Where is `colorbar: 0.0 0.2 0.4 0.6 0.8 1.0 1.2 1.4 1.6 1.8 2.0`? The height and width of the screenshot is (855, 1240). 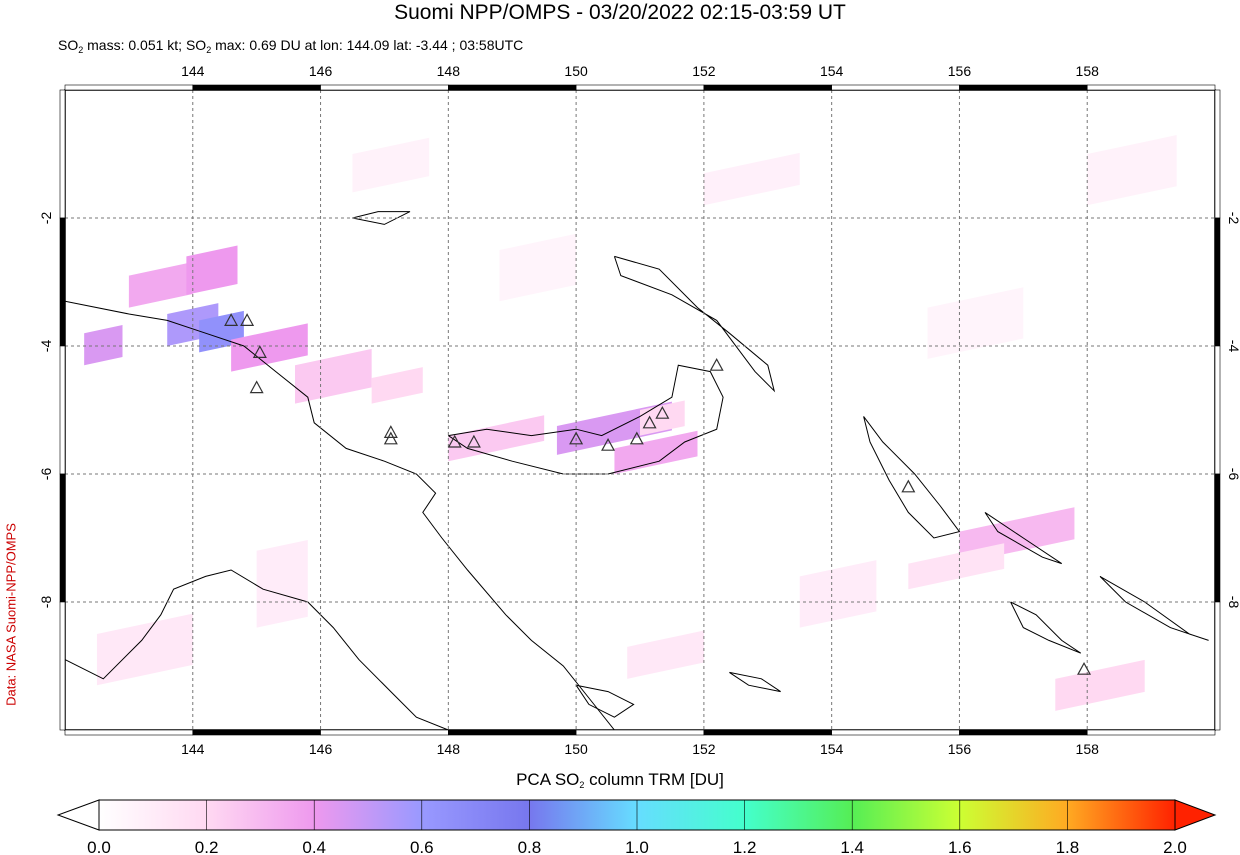
colorbar: 0.0 0.2 0.4 0.6 0.8 1.0 1.2 1.4 1.6 1.8 2.0 is located at coordinates (636, 827).